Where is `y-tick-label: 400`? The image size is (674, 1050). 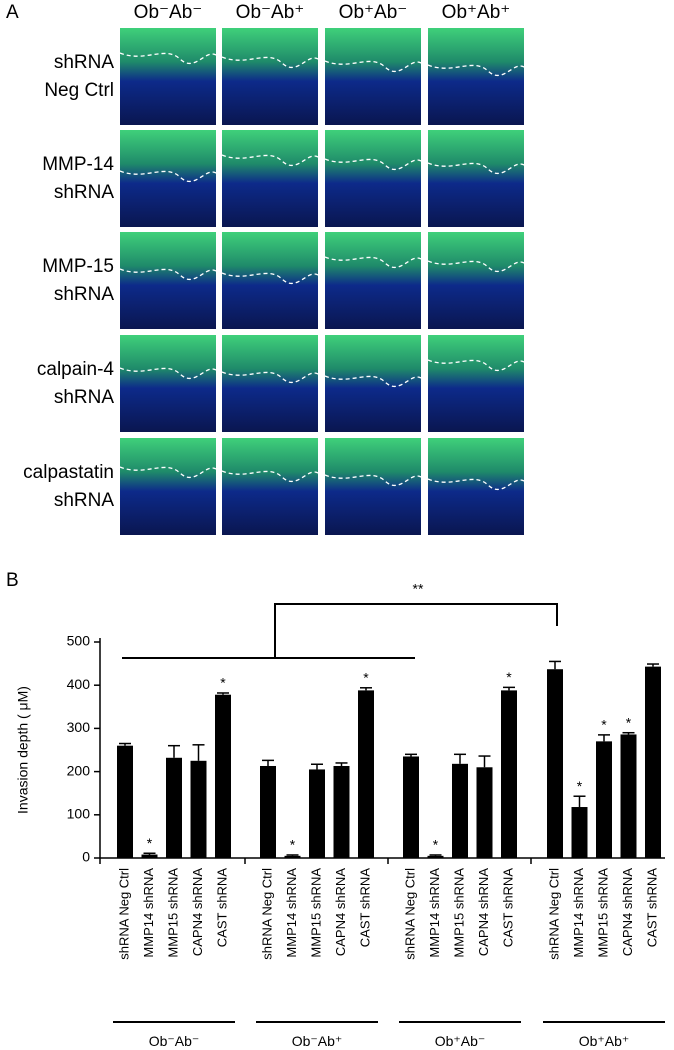
y-tick-label: 400 is located at coordinates (79, 684).